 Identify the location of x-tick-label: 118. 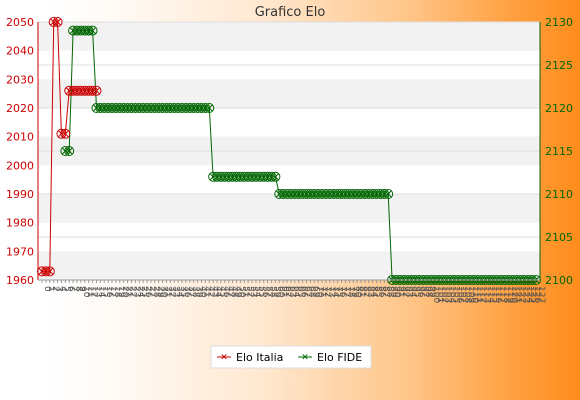
(506, 294).